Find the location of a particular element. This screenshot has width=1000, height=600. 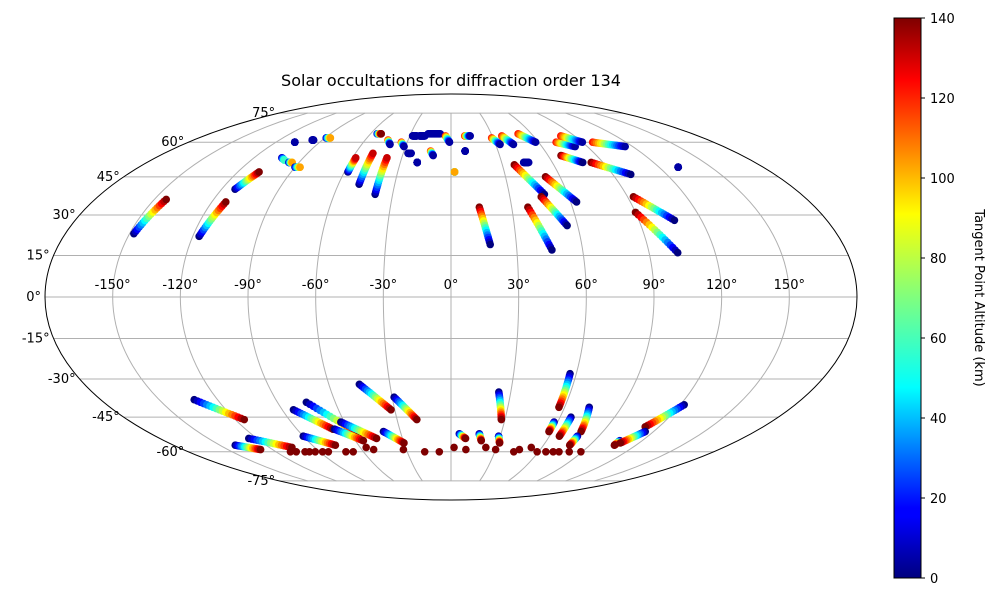

longitude-tick-label: -90° is located at coordinates (248, 285).